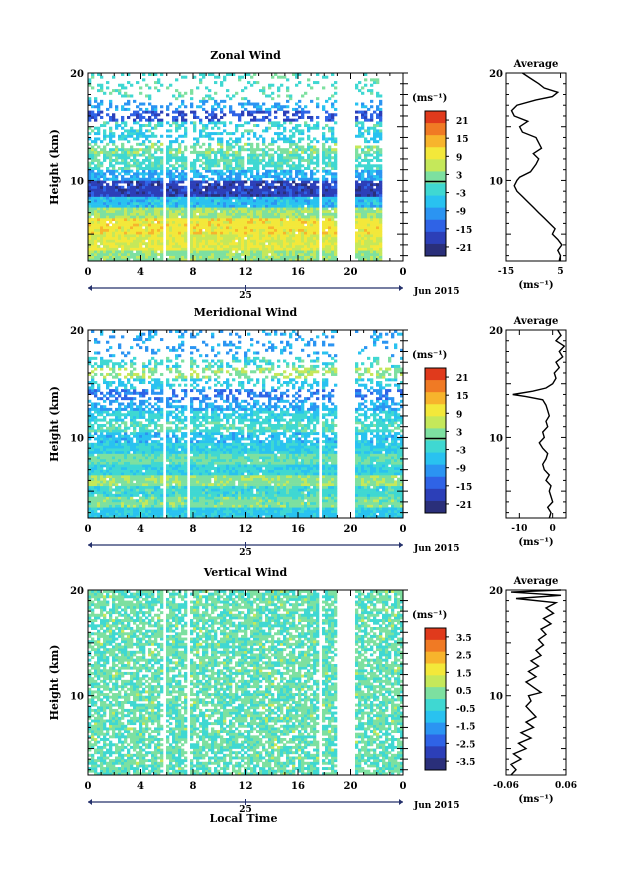 The width and height of the screenshot is (627, 873). Describe the element at coordinates (435, 165) in the screenshot. I see `colorbar-segment` at that location.